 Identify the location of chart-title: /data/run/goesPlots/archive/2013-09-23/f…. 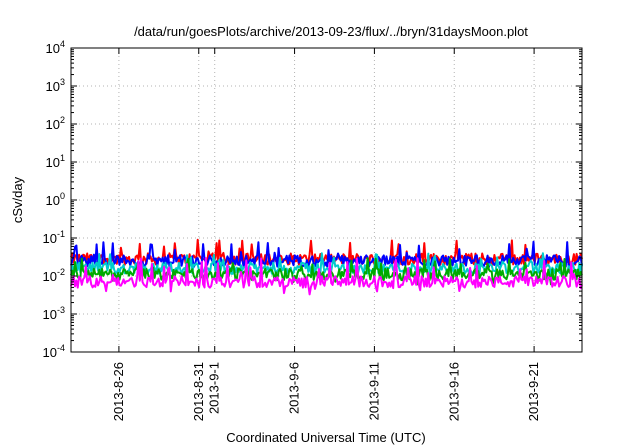
(331, 31).